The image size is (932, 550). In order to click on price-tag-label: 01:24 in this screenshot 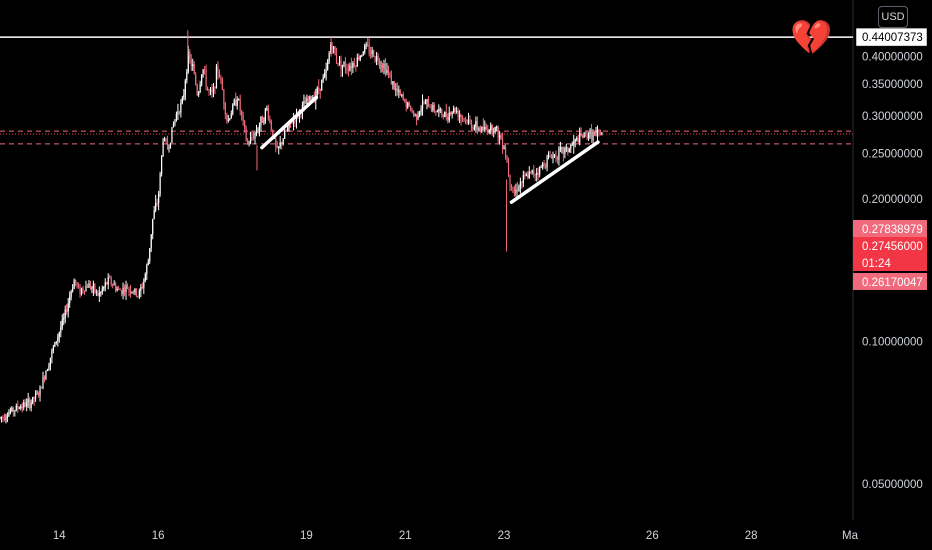, I will do `click(876, 264)`.